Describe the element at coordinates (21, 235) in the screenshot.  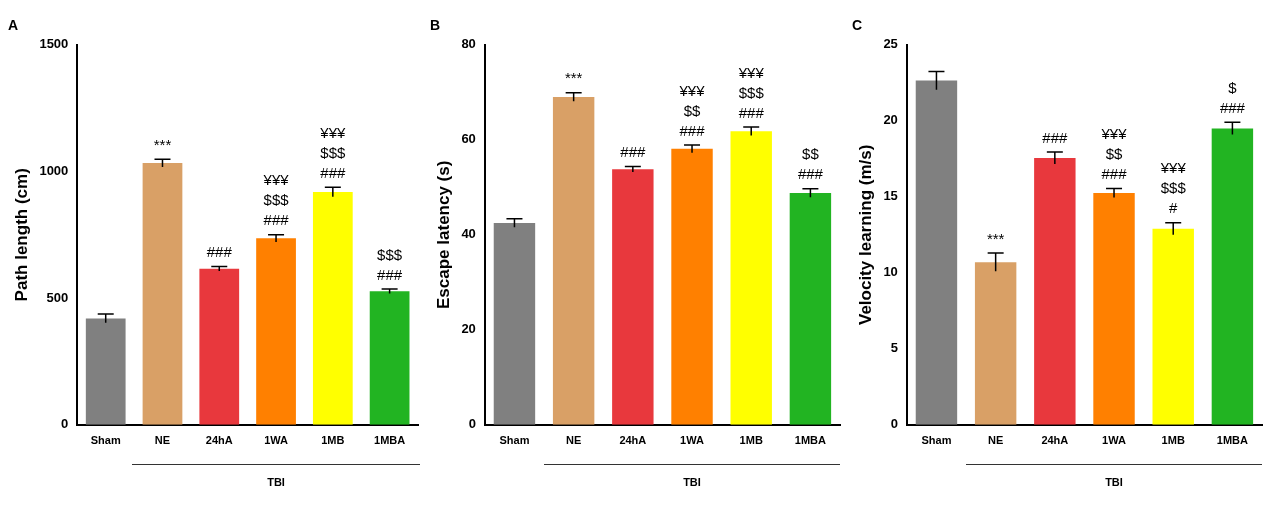
I see `y-axis-title: Path length (cm)` at that location.